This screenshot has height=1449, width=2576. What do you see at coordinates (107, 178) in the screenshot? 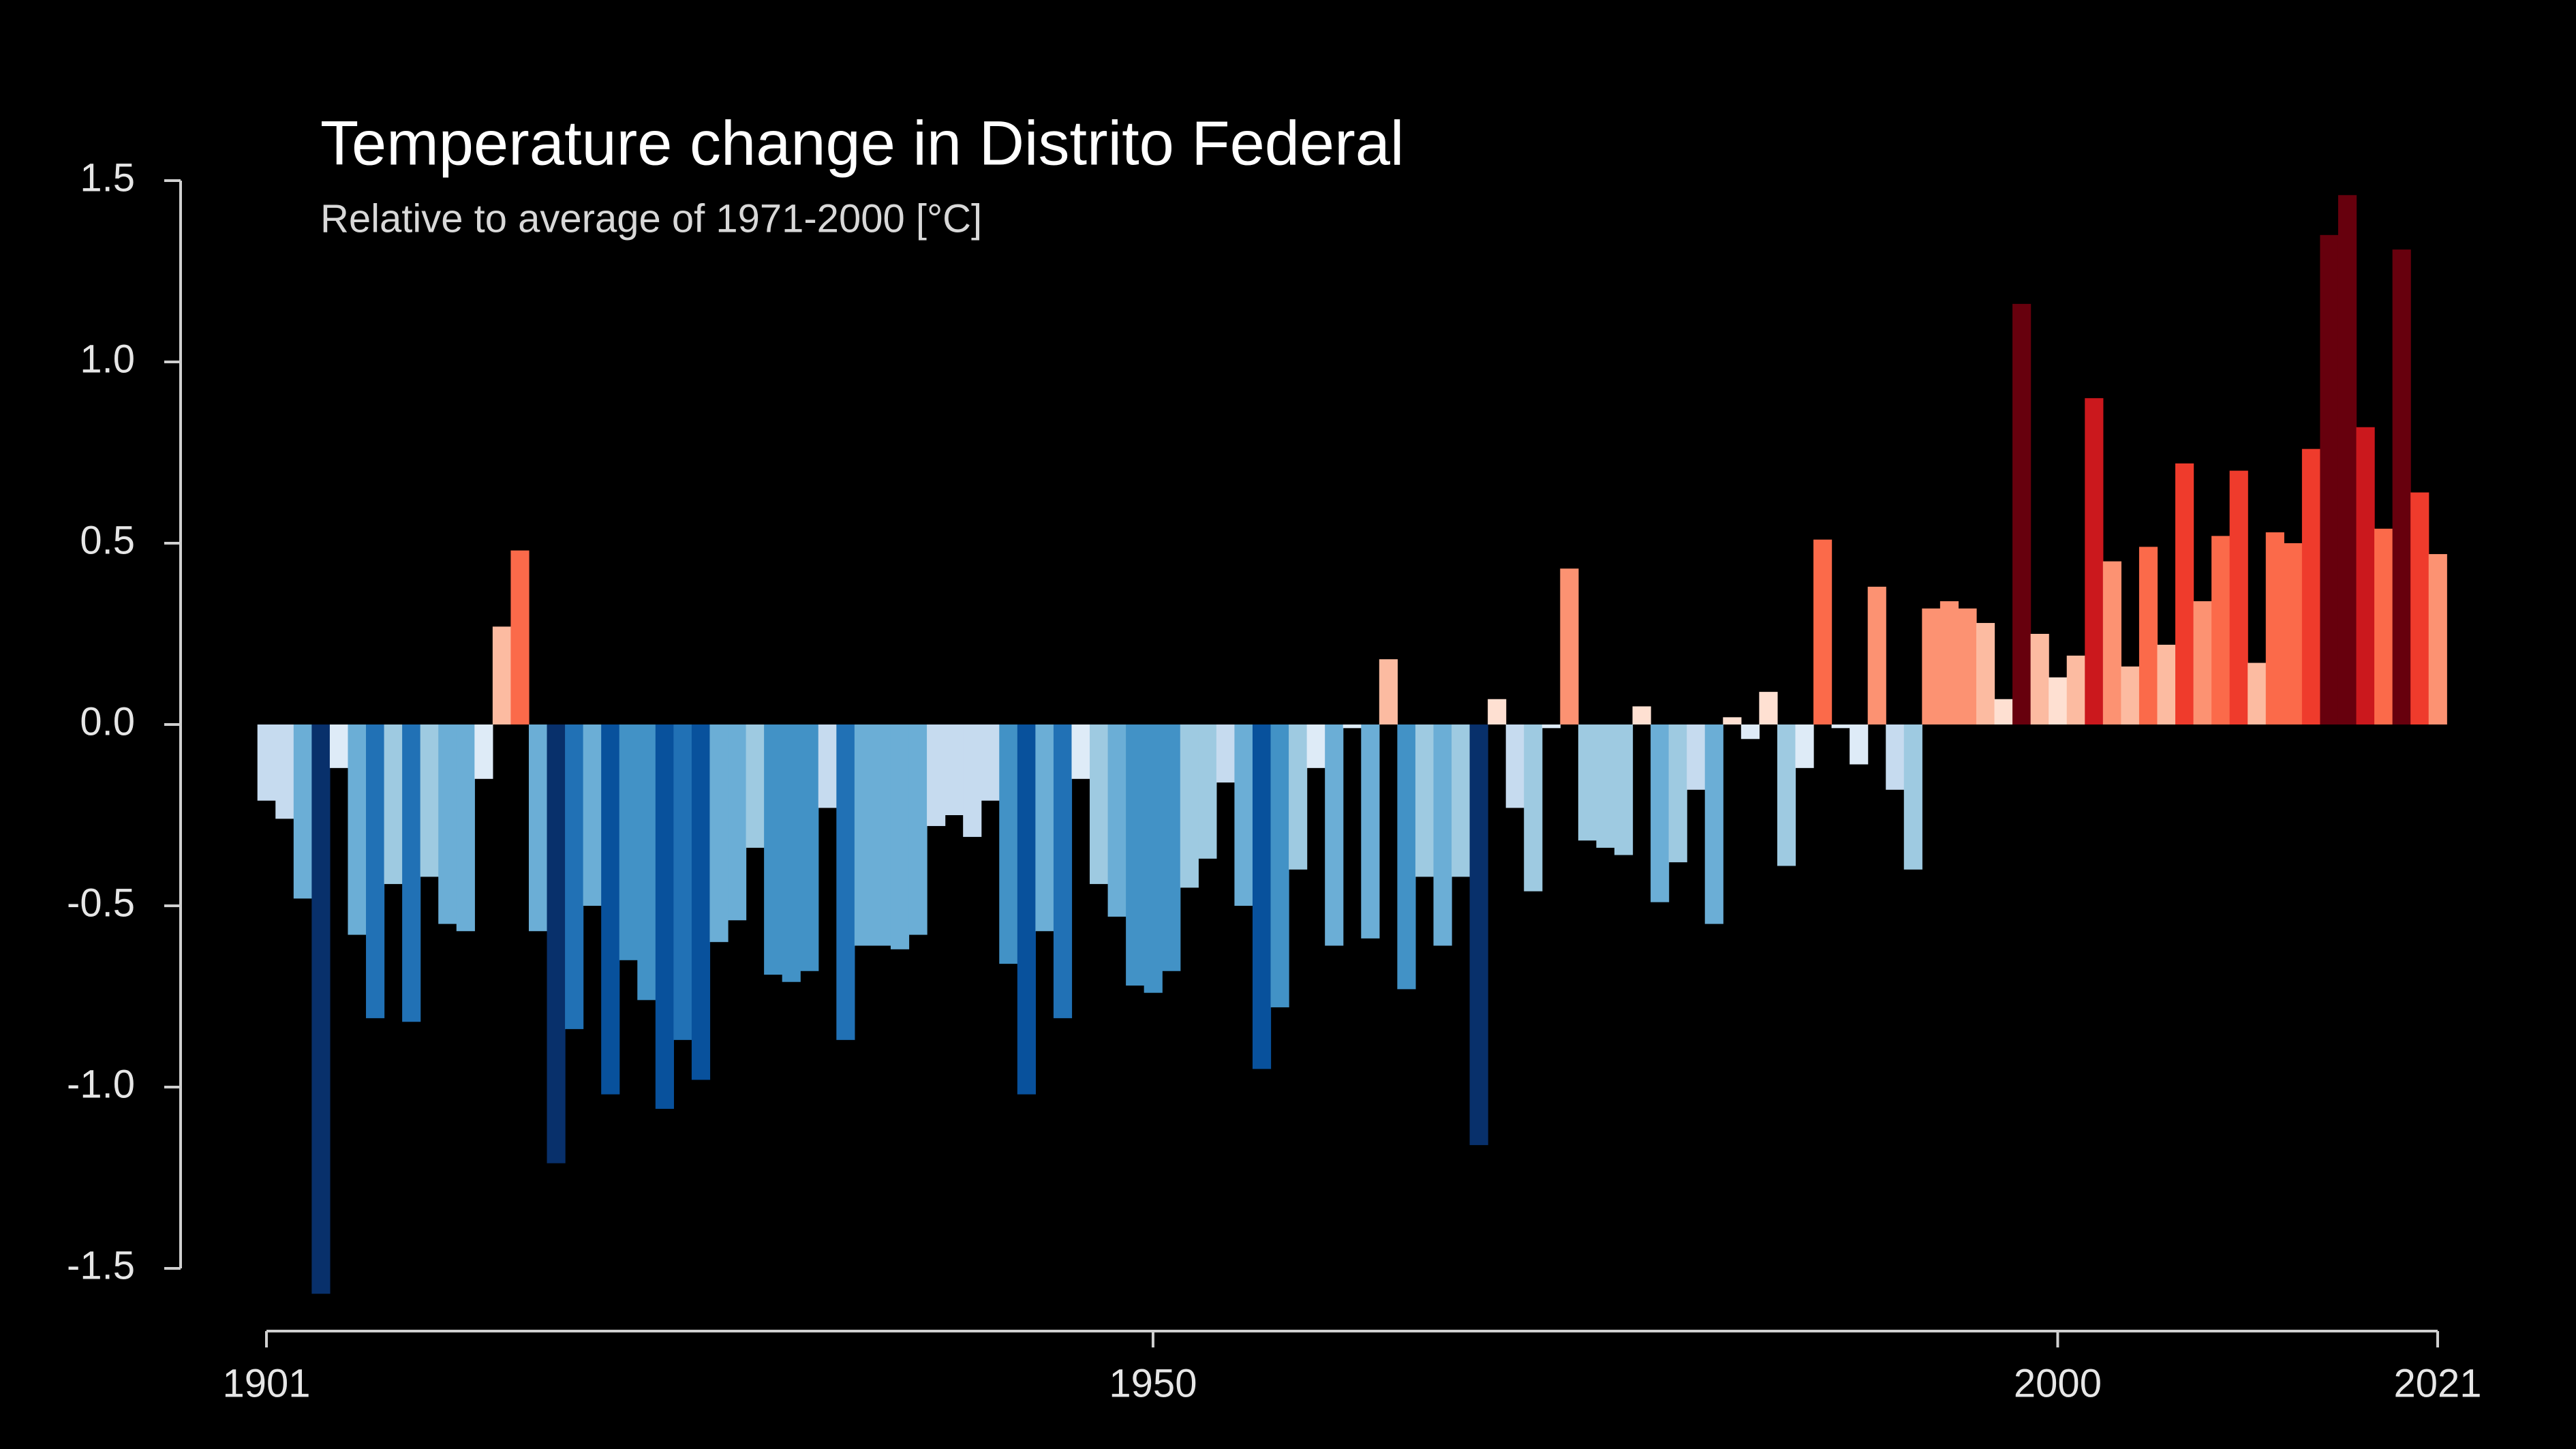
I see `y-tick-label: 1.5` at bounding box center [107, 178].